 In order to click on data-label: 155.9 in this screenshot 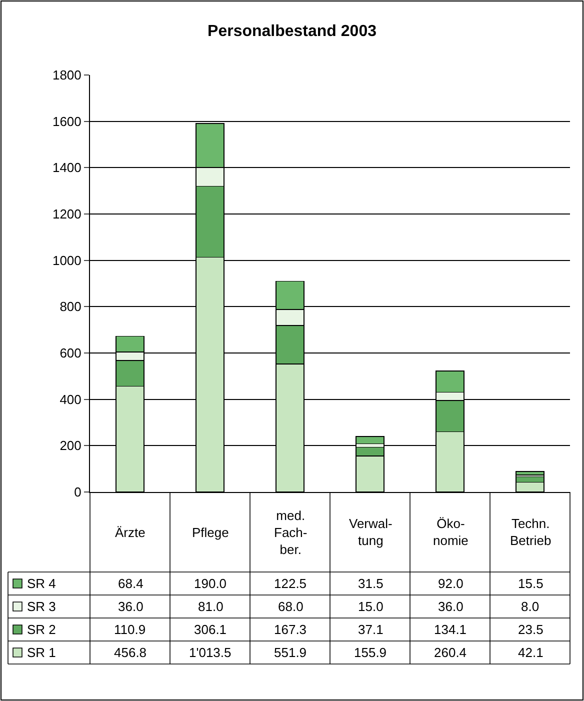, I will do `click(370, 652)`.